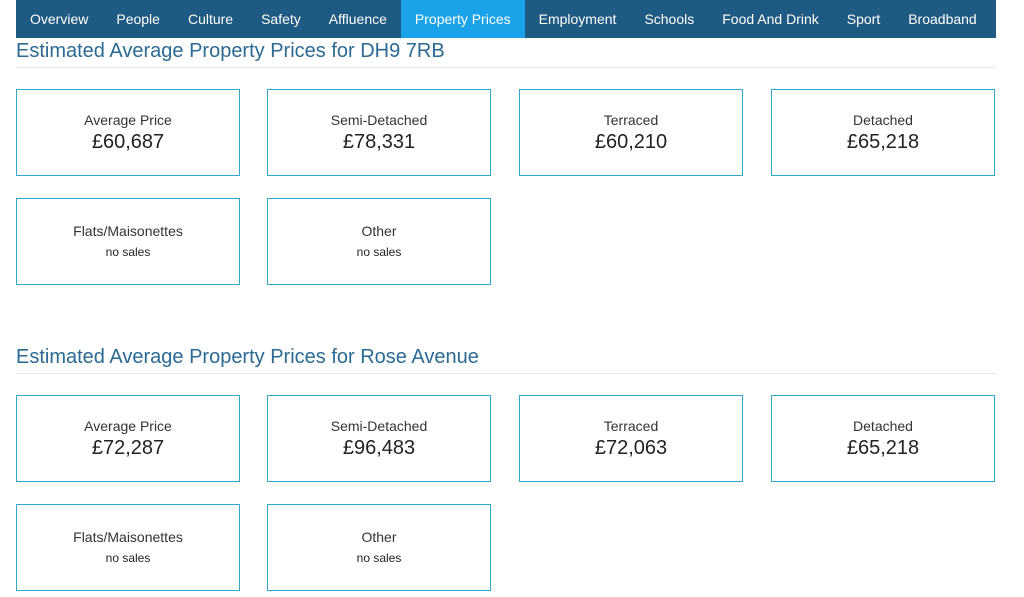 Image resolution: width=1024 pixels, height=597 pixels. Describe the element at coordinates (210, 19) in the screenshot. I see `nav-tab-culture: Culture` at that location.